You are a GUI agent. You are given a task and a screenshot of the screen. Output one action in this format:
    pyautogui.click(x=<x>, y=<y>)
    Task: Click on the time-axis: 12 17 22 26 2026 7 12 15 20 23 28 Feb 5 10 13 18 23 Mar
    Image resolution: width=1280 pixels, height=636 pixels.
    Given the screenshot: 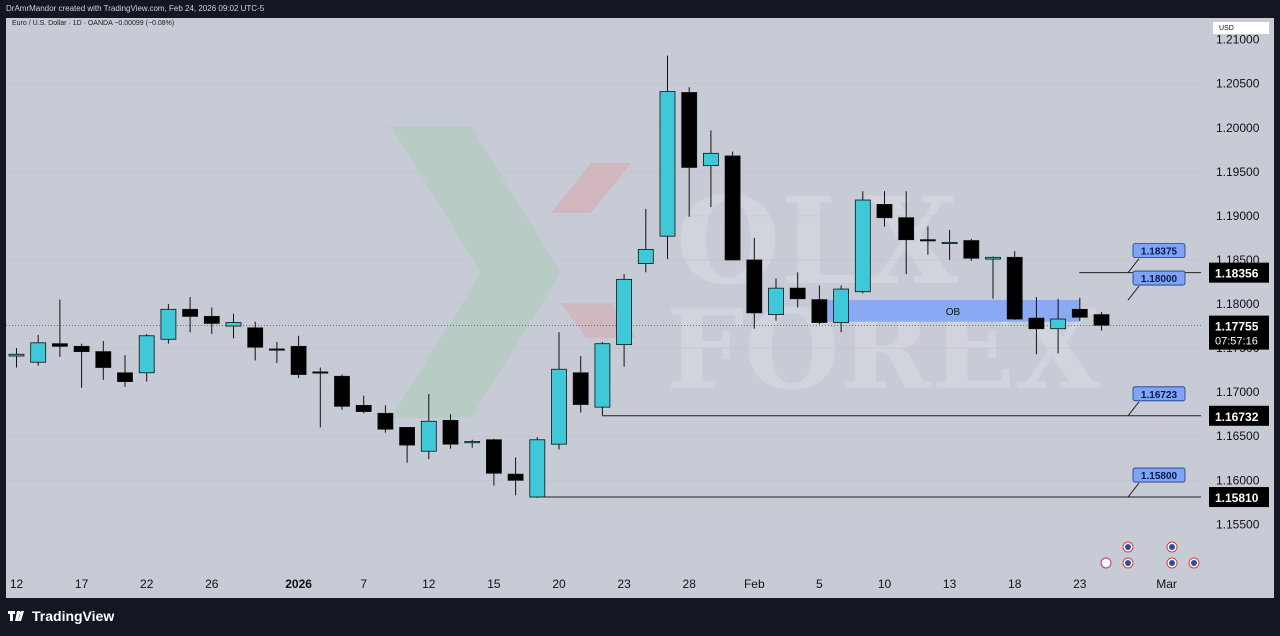 What is the action you would take?
    pyautogui.click(x=603, y=583)
    